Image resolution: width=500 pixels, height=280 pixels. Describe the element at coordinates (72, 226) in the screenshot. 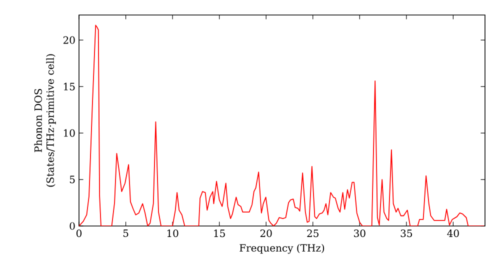

I see `y-tick-label: 0` at that location.